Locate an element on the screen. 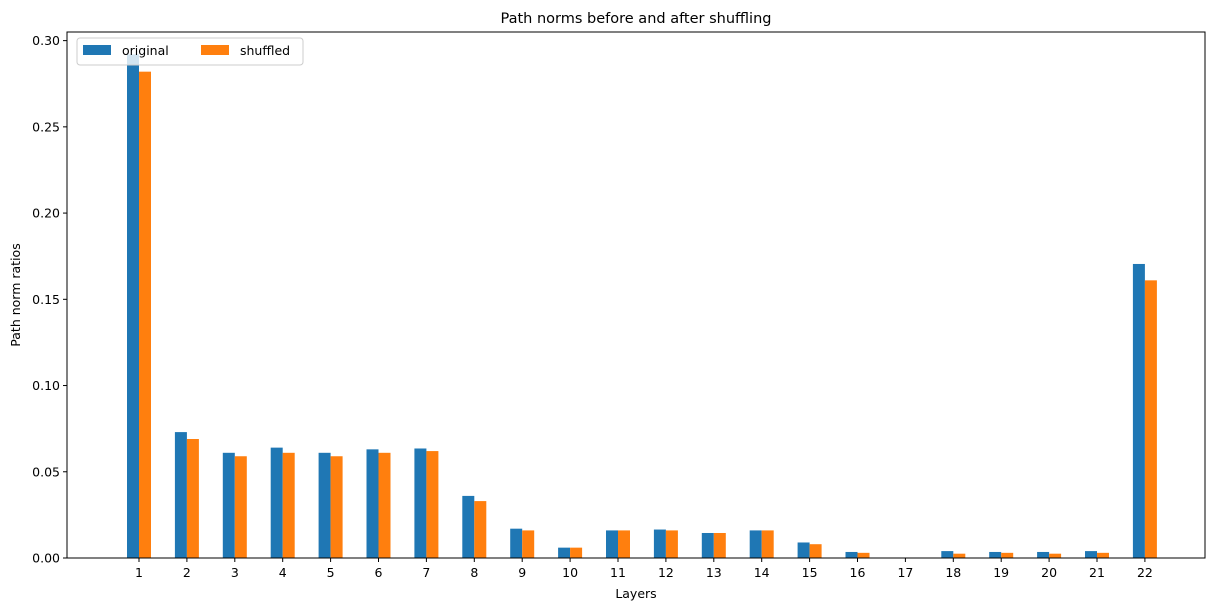 This screenshot has height=615, width=1211. y-axis: 0.00 0.05 0.10 0.15 0.20 0.25 0.30 is located at coordinates (49, 299).